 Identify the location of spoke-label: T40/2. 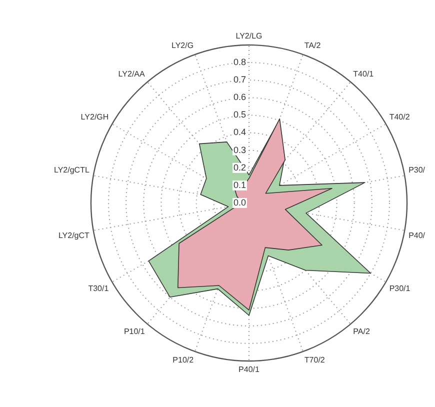
(399, 117).